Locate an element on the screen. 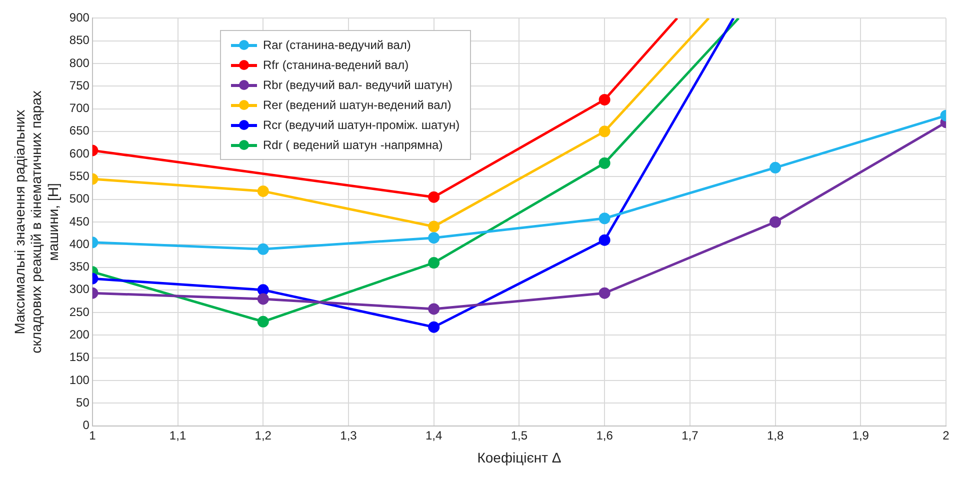 This screenshot has width=964, height=479. y-tick-label: 50 is located at coordinates (83, 402).